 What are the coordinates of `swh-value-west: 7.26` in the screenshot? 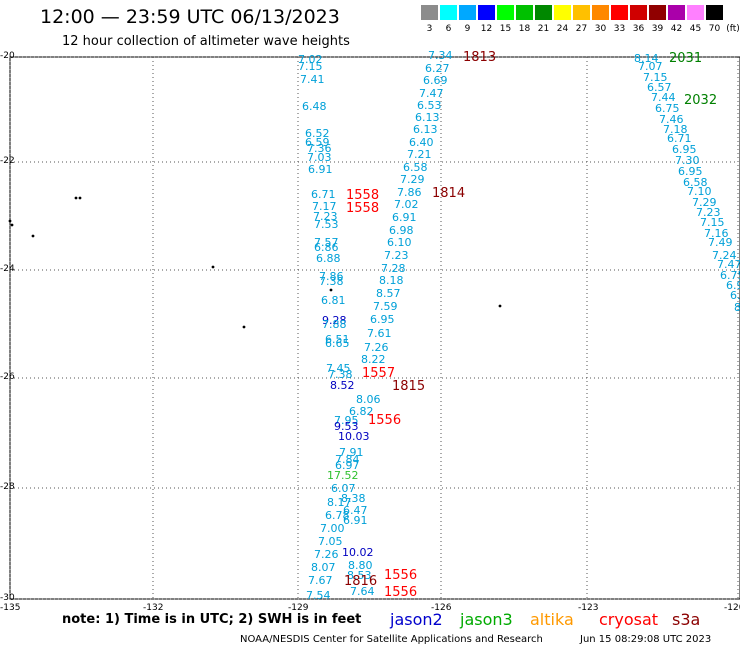 It's located at (326, 554).